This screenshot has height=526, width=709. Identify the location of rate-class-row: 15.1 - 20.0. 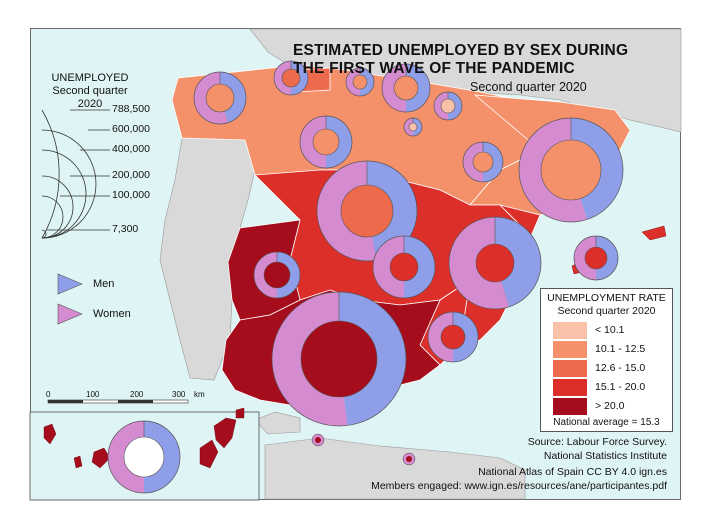
(612, 387).